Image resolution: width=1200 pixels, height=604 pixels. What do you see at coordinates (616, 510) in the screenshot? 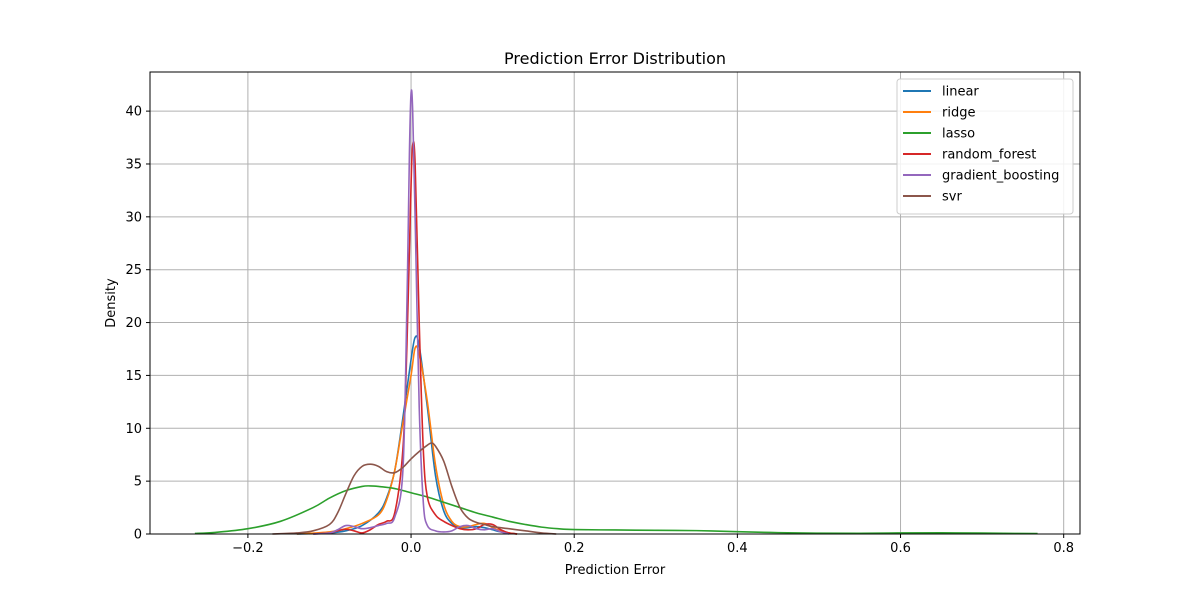
I see `series-line-lasso` at bounding box center [616, 510].